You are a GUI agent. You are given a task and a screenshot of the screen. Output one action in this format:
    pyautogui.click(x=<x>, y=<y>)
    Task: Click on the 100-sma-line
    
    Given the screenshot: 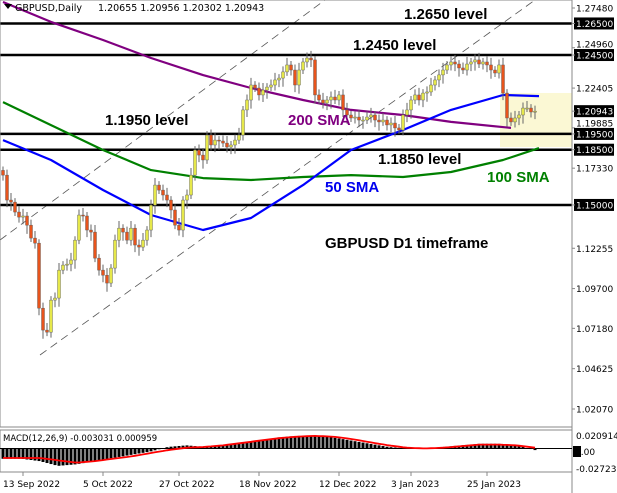 What is the action you would take?
    pyautogui.click(x=271, y=141)
    